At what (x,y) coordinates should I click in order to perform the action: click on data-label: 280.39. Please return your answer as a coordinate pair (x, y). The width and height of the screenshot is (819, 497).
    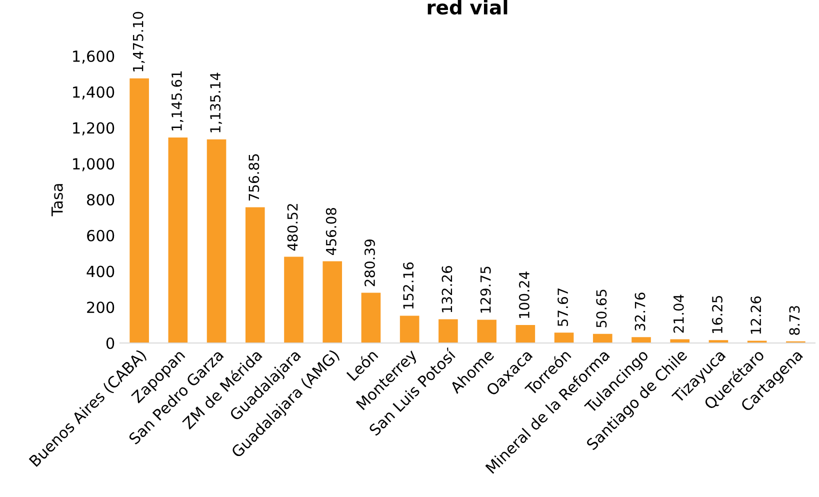
    Looking at the image, I should click on (369, 263).